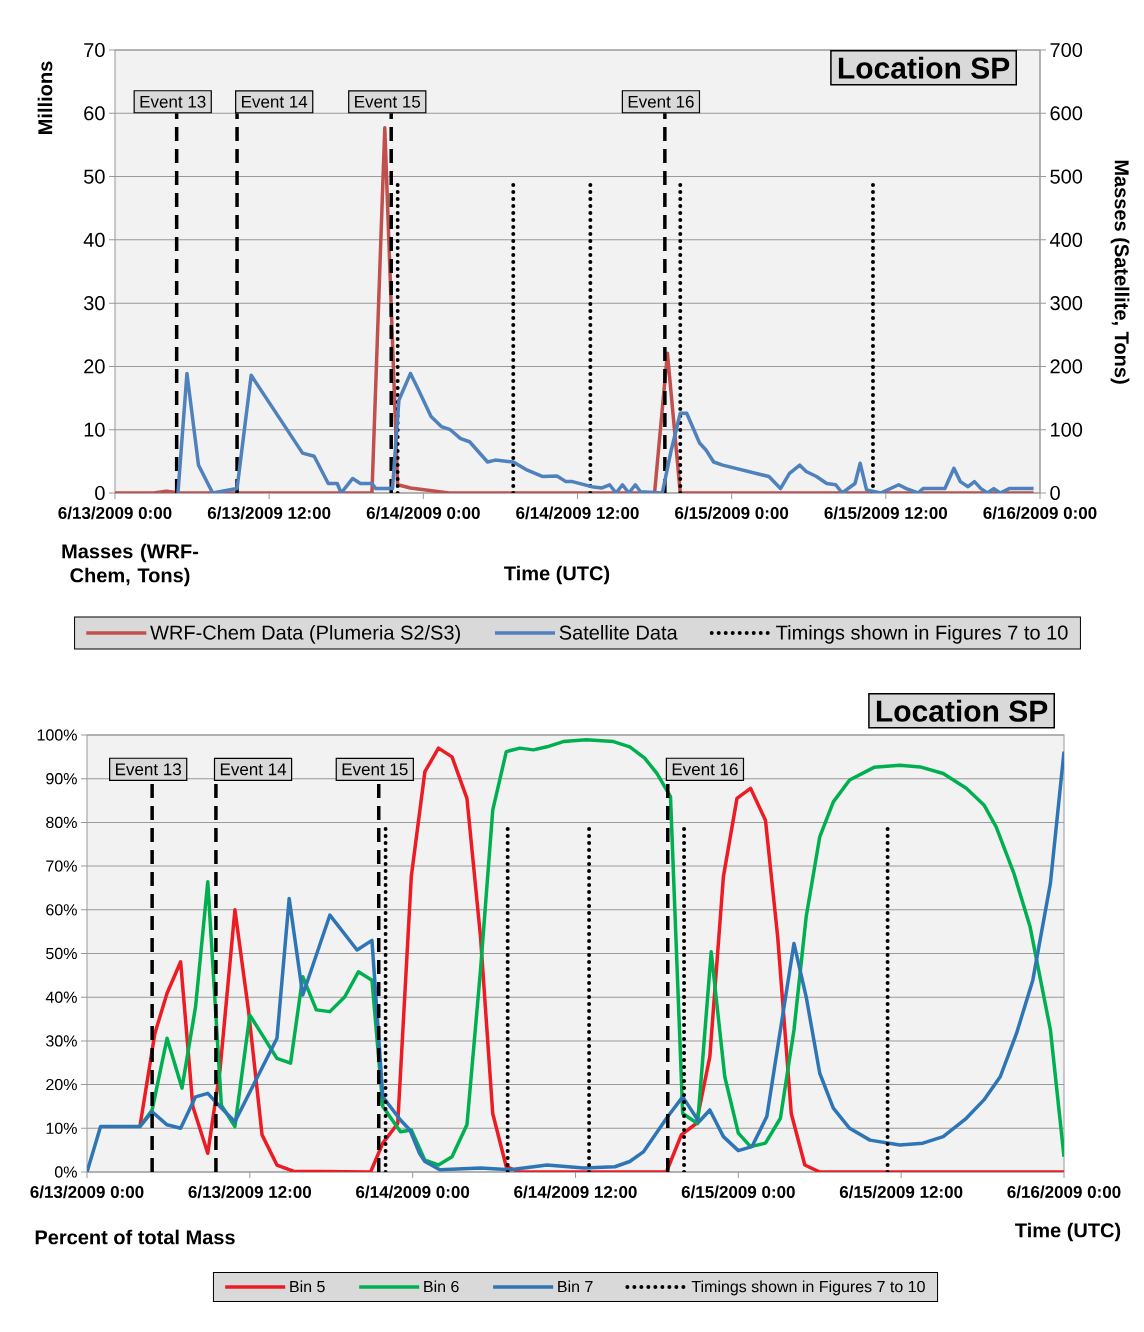 Image resolution: width=1144 pixels, height=1332 pixels. What do you see at coordinates (1066, 176) in the screenshot?
I see `y2-tick-label: 500` at bounding box center [1066, 176].